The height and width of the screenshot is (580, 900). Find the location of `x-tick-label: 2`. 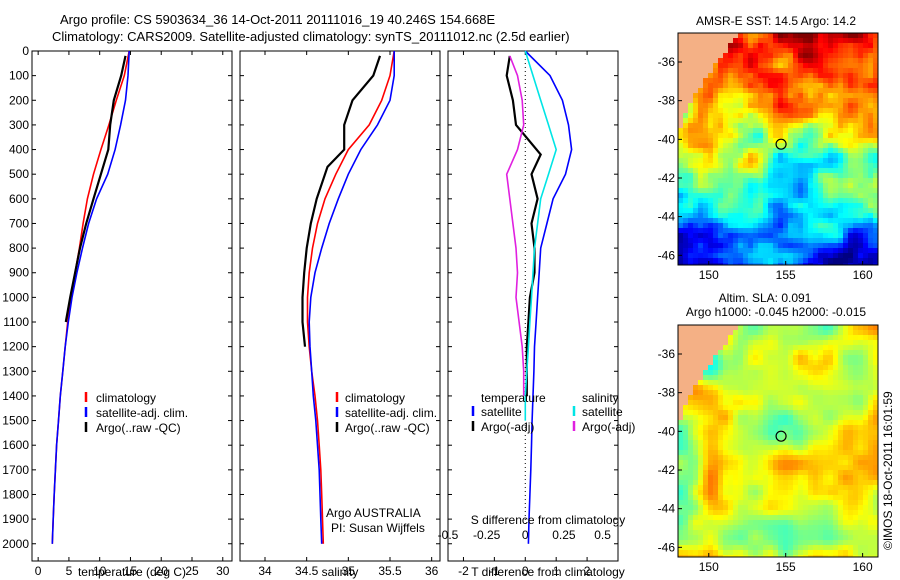

x-tick-label: 2 is located at coordinates (587, 571).